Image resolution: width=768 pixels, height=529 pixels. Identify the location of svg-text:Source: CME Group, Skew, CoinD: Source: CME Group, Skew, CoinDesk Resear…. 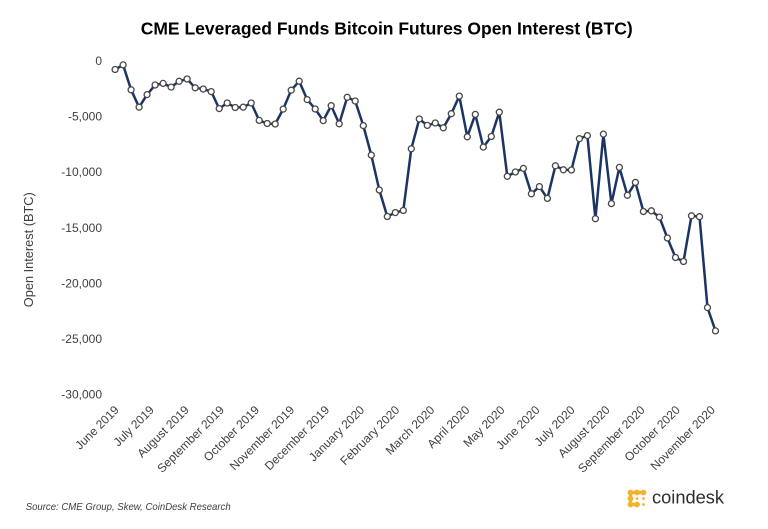
(128, 507).